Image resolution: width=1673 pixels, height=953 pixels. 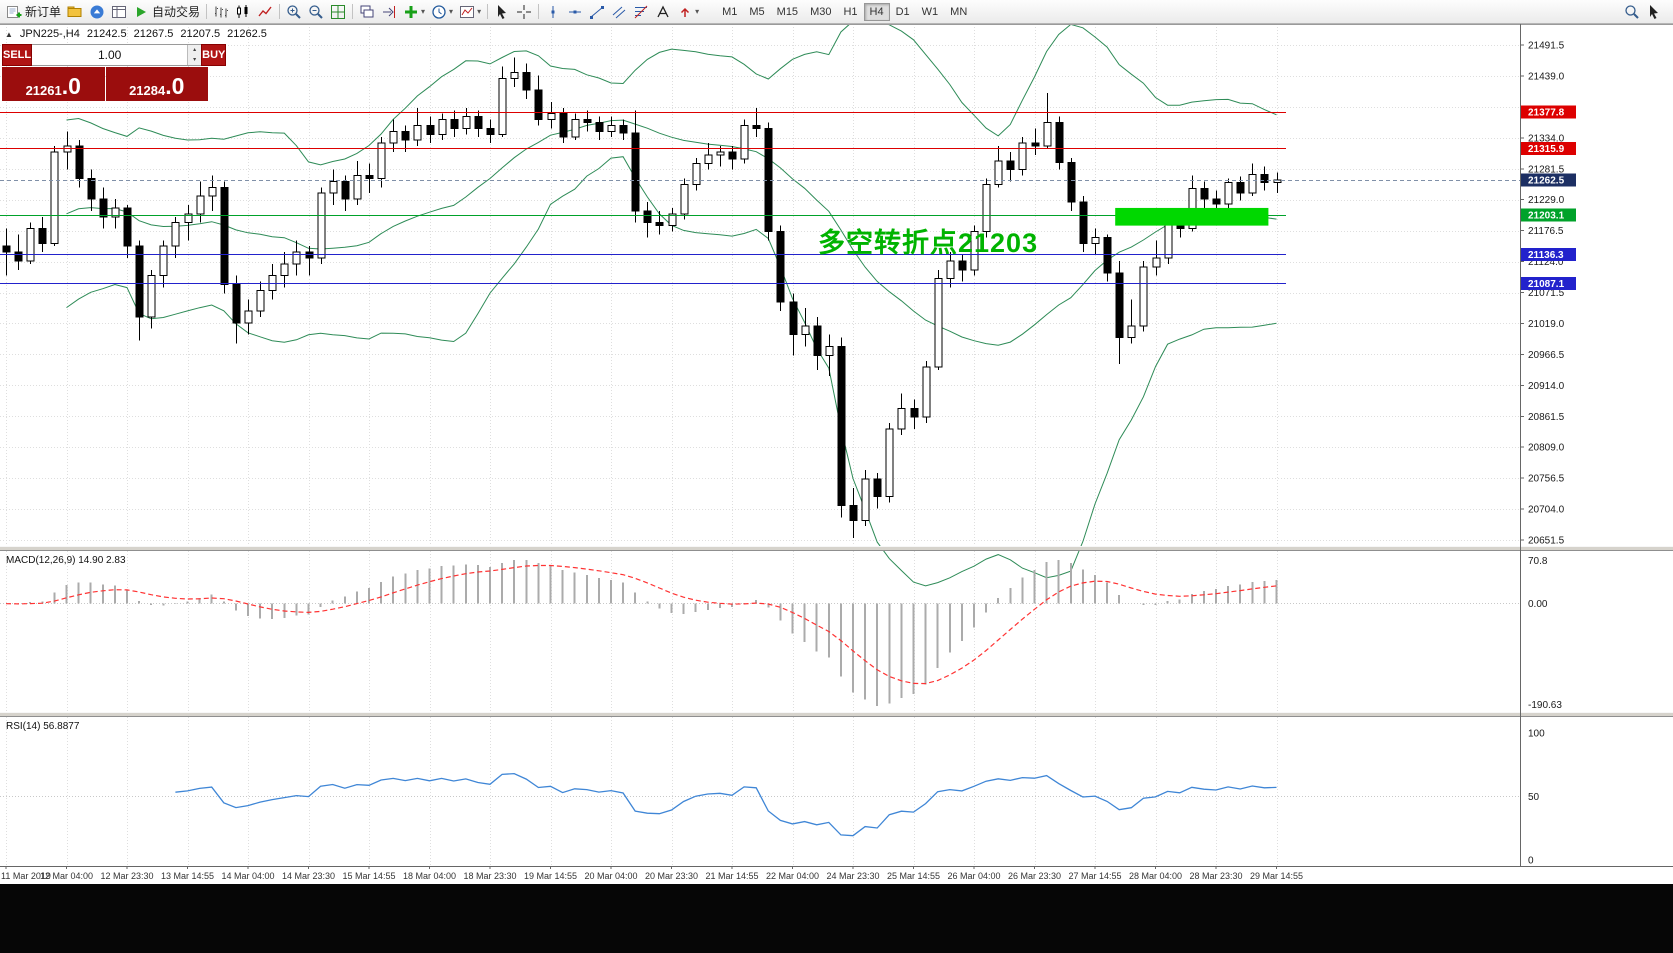 What do you see at coordinates (1546, 169) in the screenshot?
I see `price-axis-label: 21281.5` at bounding box center [1546, 169].